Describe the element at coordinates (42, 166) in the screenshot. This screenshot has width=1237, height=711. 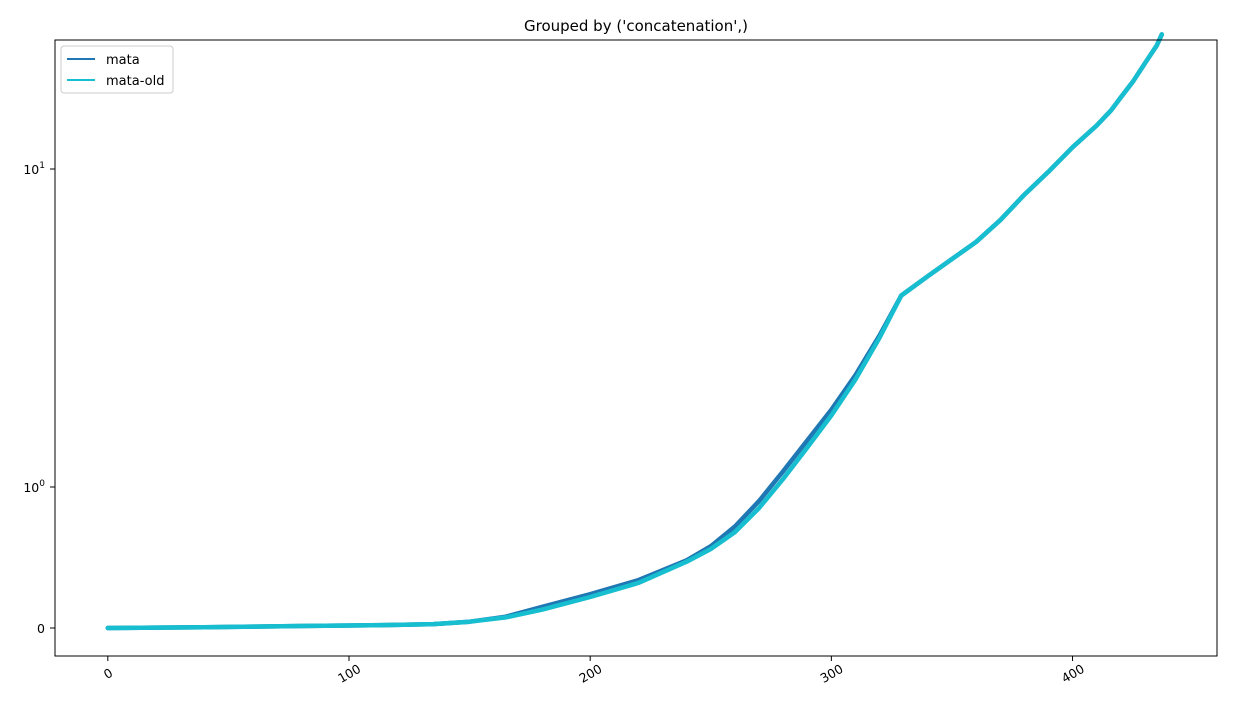
I see `y-tick-exponent: 1` at that location.